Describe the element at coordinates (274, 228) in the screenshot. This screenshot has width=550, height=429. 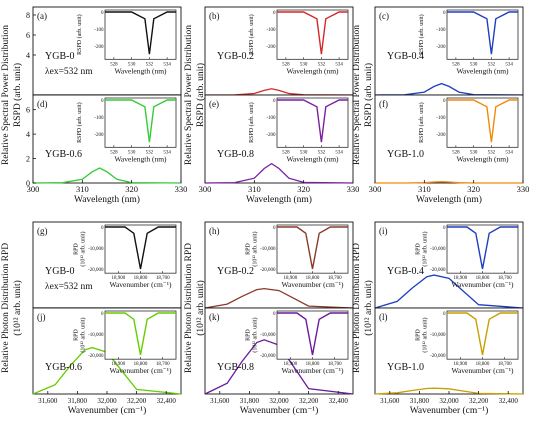
I see `inset-y-tick-label-photon-h-0: 0` at that location.